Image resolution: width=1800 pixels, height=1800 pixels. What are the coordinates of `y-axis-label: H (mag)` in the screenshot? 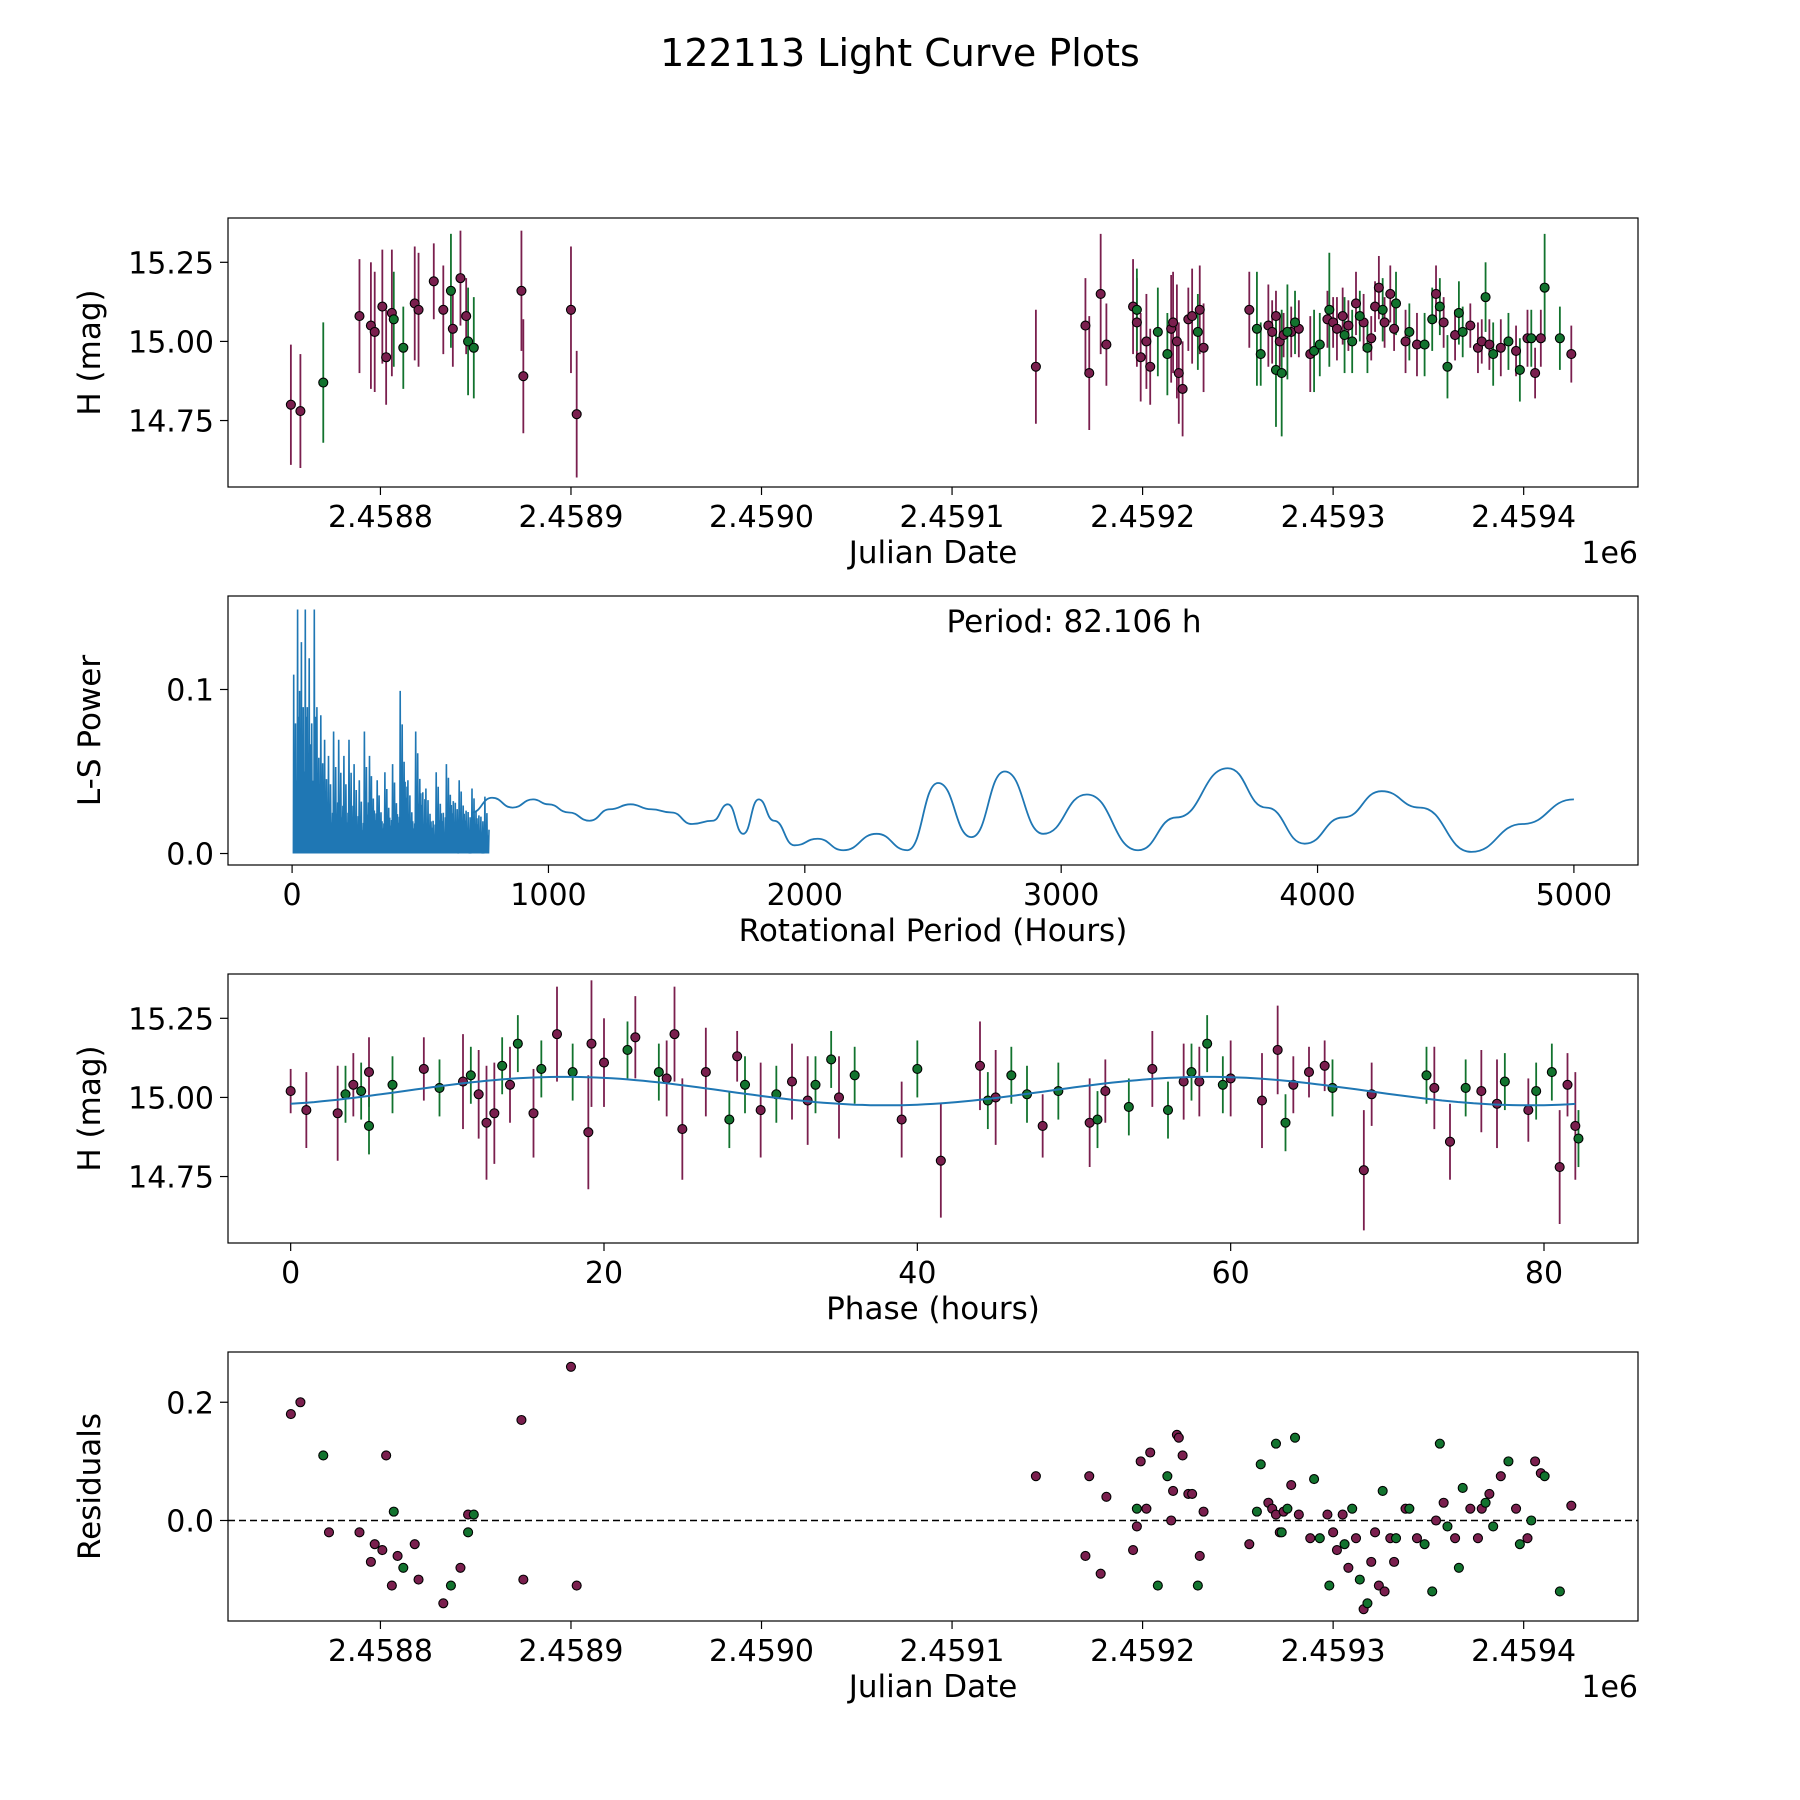 It's located at (90, 1108).